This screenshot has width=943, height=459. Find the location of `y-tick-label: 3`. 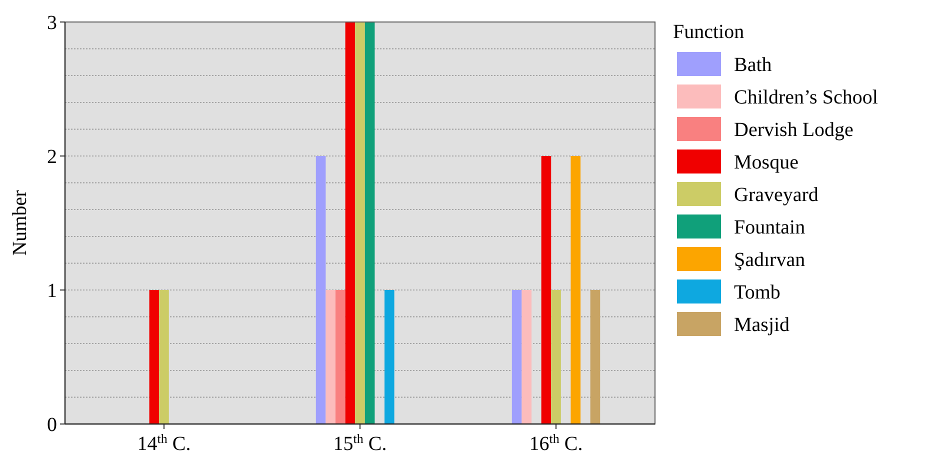

y-tick-label: 3 is located at coordinates (52, 23).